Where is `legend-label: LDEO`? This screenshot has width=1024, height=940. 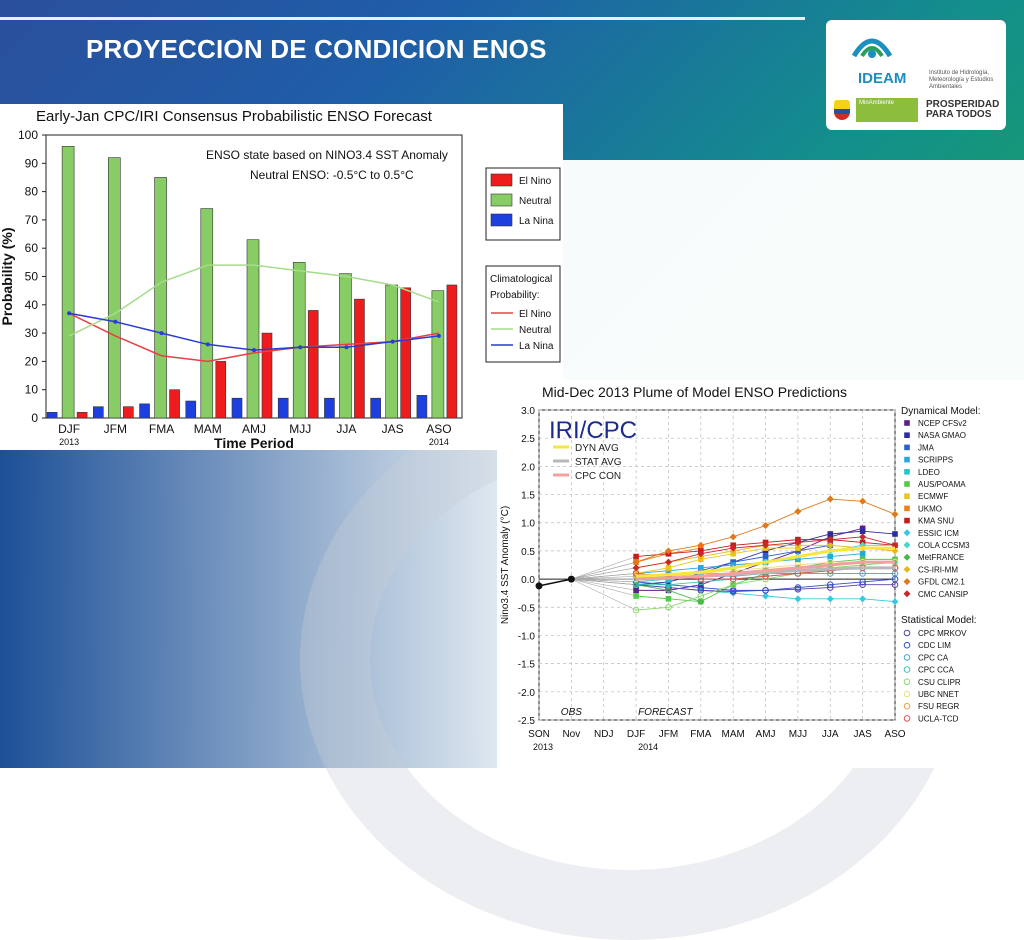 legend-label: LDEO is located at coordinates (929, 472).